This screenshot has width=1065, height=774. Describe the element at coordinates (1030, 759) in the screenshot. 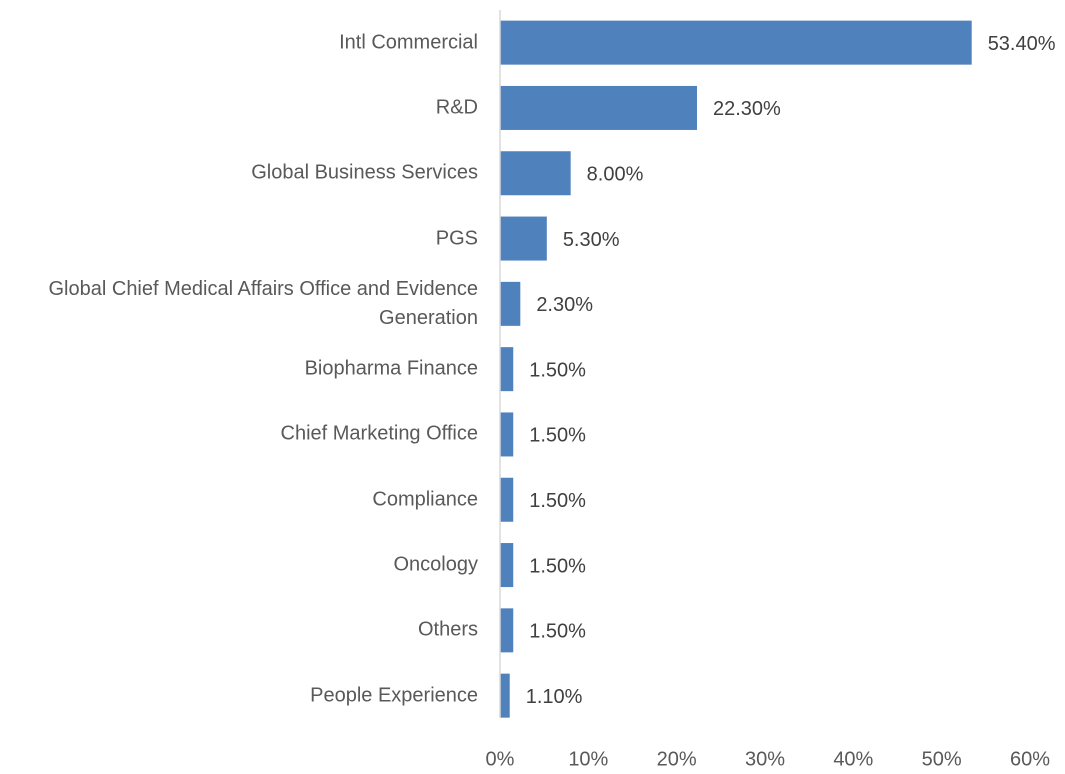

I see `x-tick-label: 60%` at that location.